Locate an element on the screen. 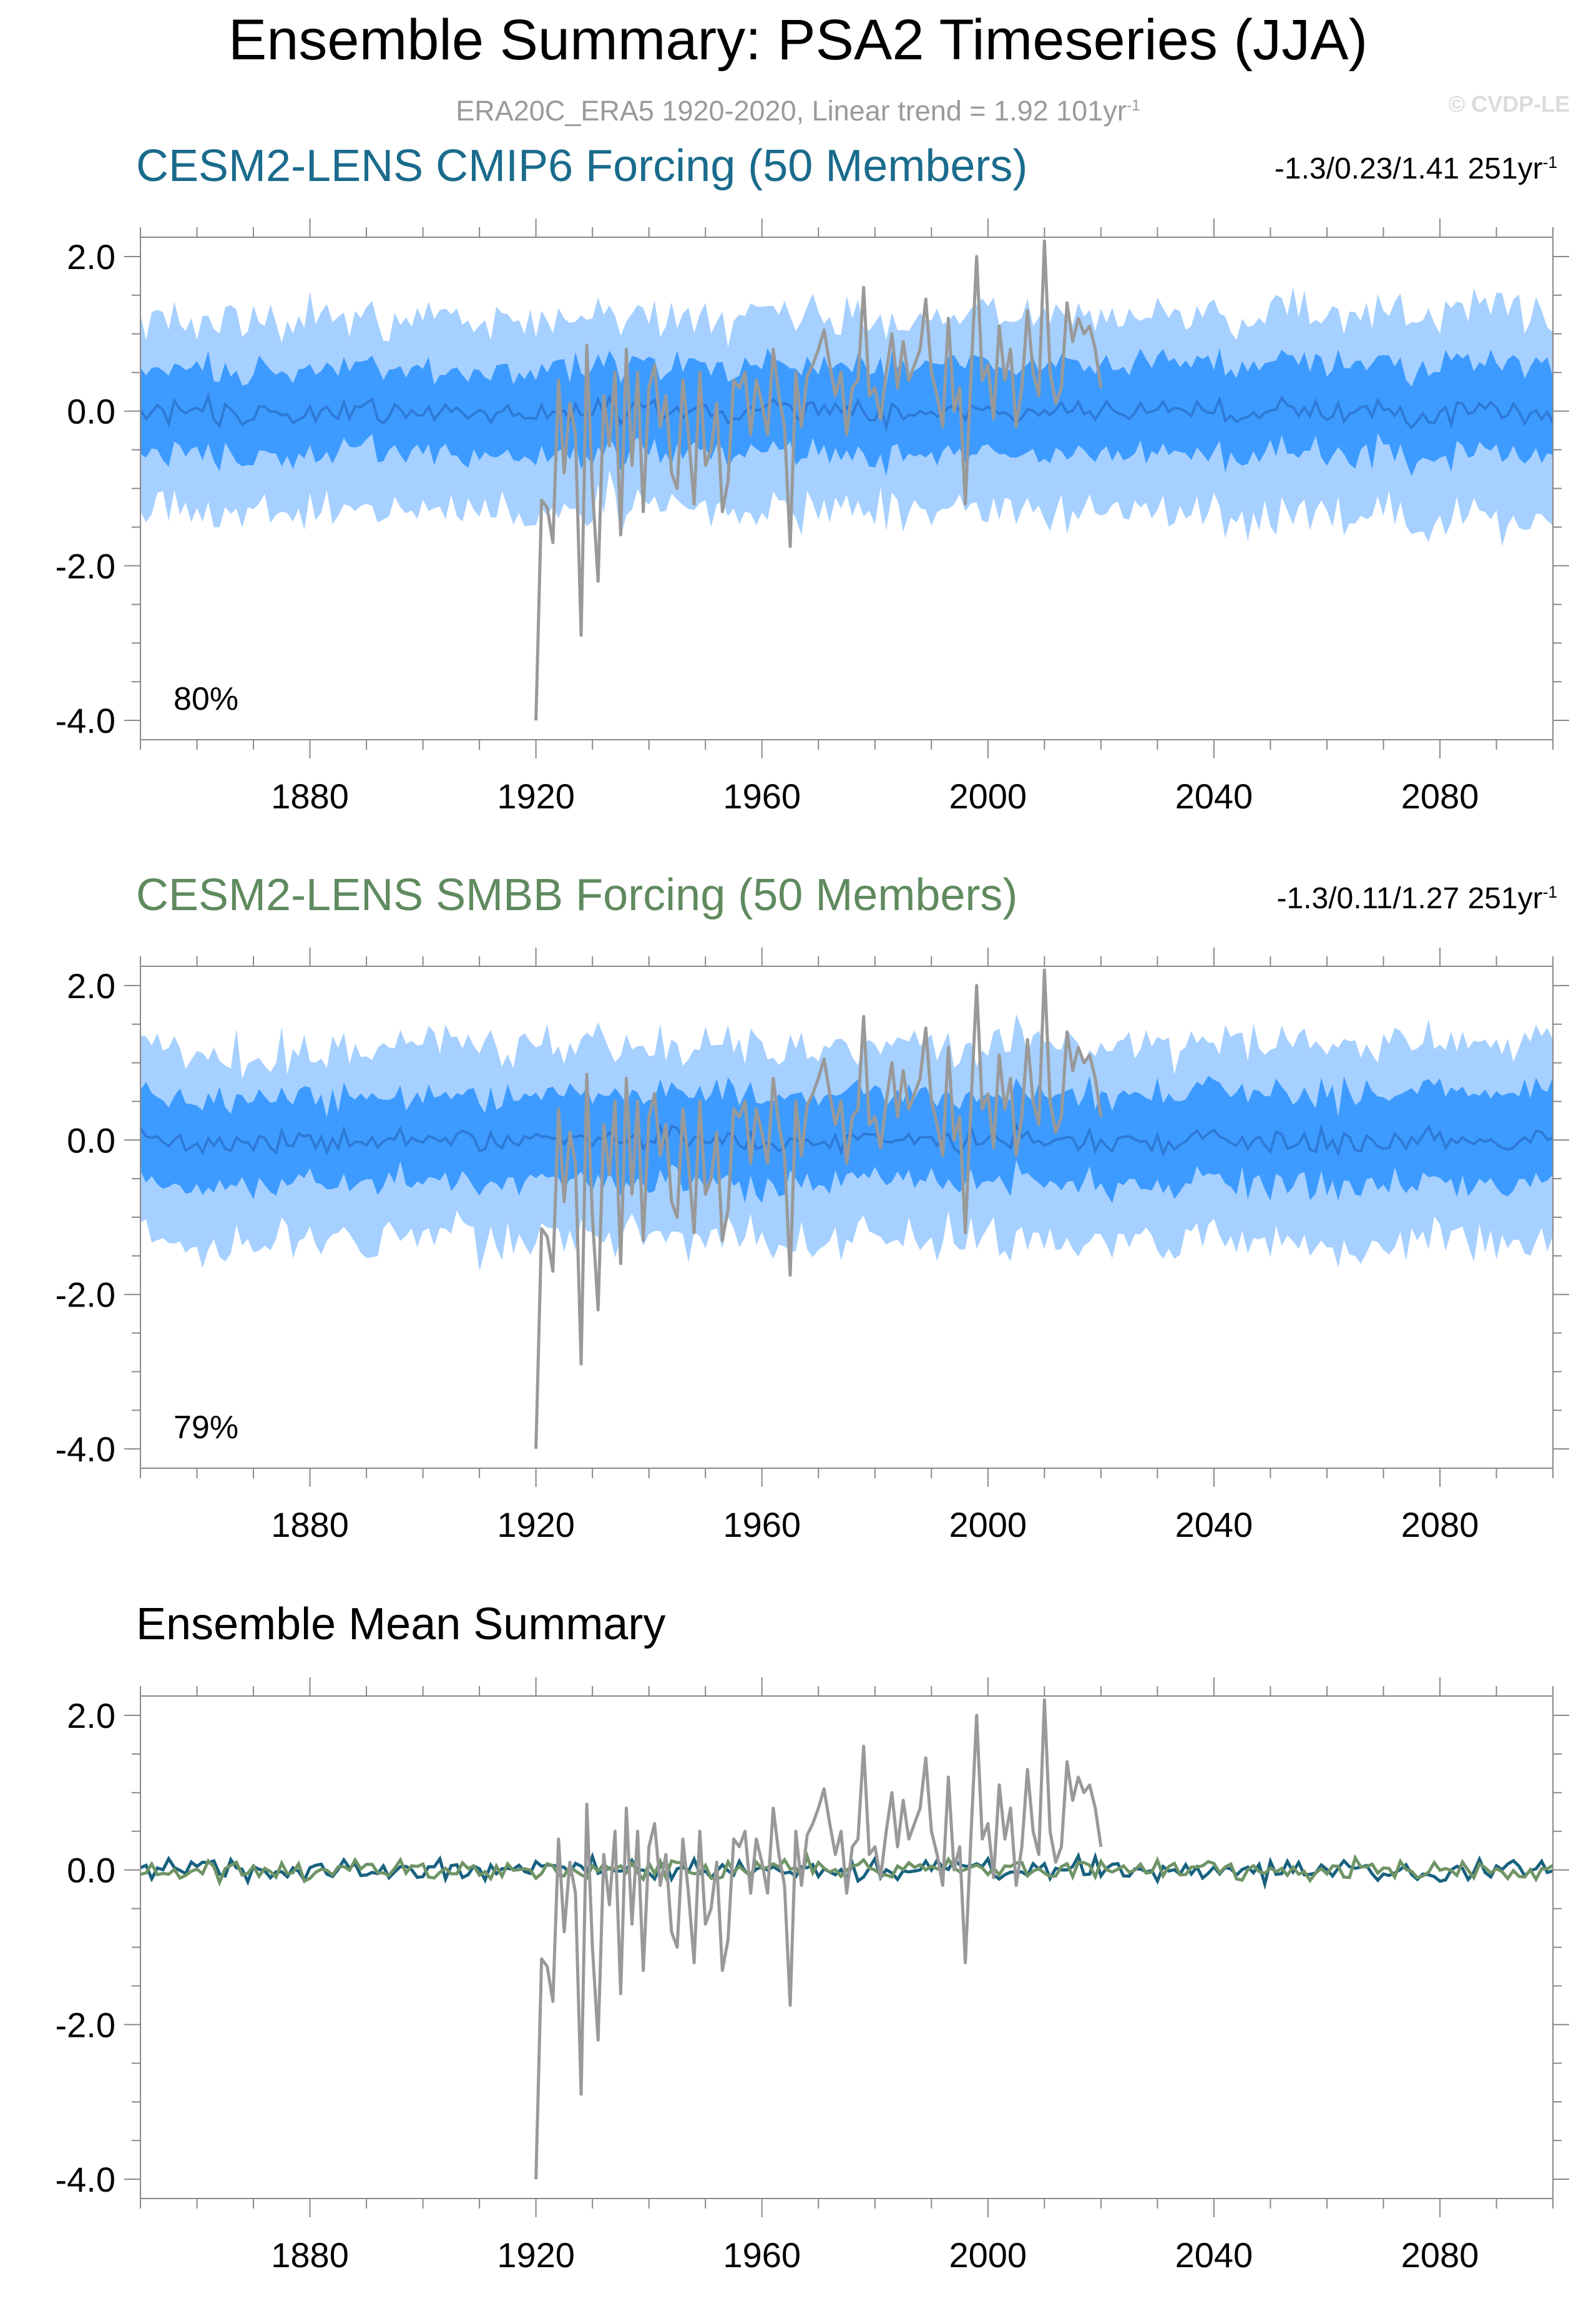  range-superscript-smbb: -1 is located at coordinates (1549, 892).